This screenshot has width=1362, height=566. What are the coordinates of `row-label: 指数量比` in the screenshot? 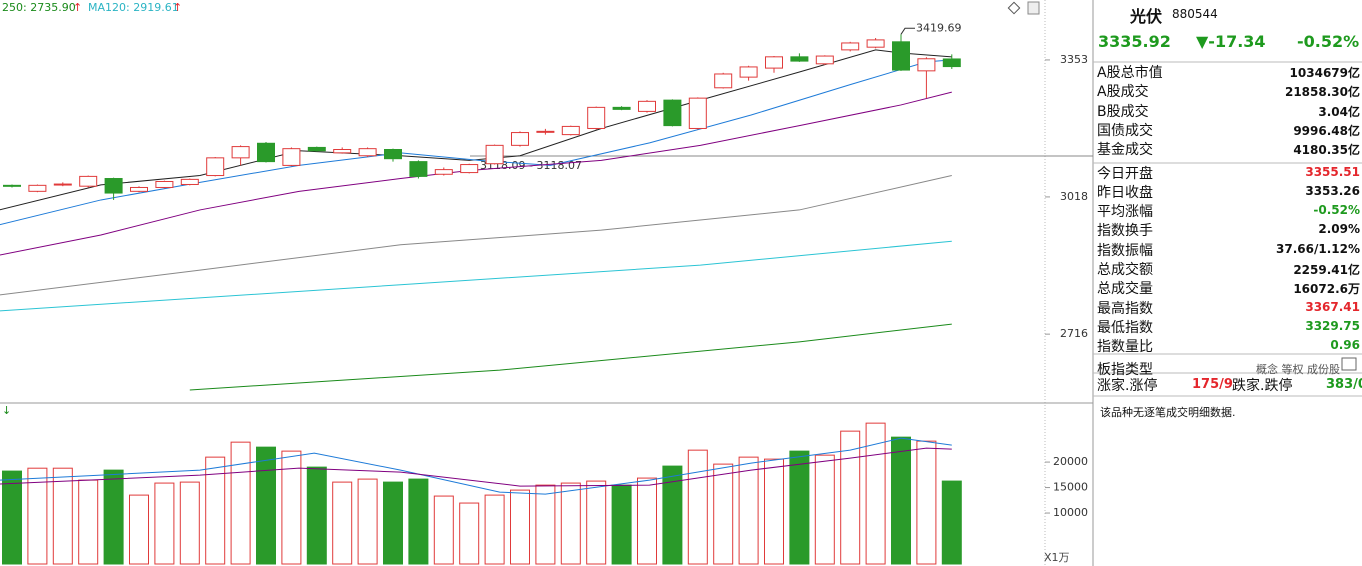 It's located at (1125, 347).